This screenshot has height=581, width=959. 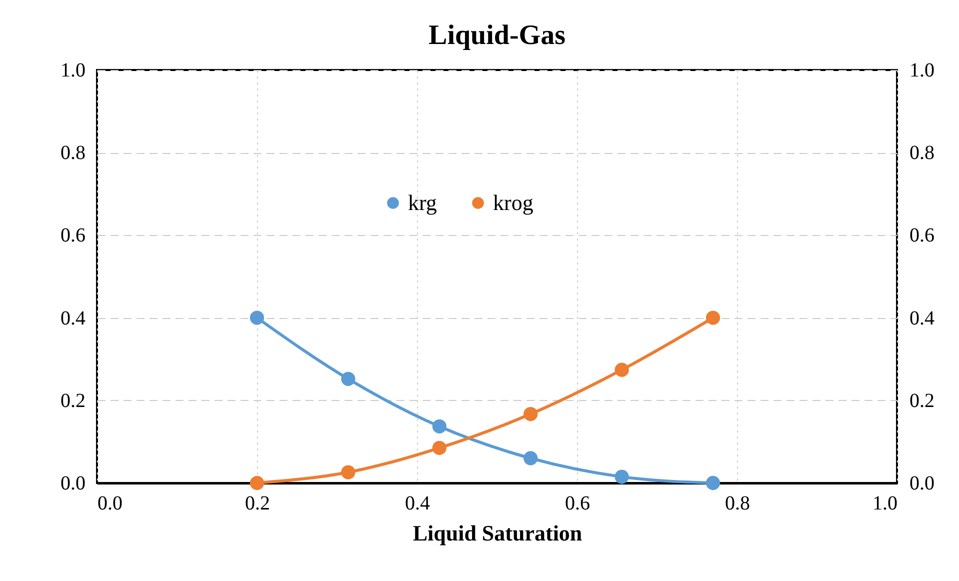 What do you see at coordinates (497, 533) in the screenshot?
I see `x-axis-title: Liquid Saturation` at bounding box center [497, 533].